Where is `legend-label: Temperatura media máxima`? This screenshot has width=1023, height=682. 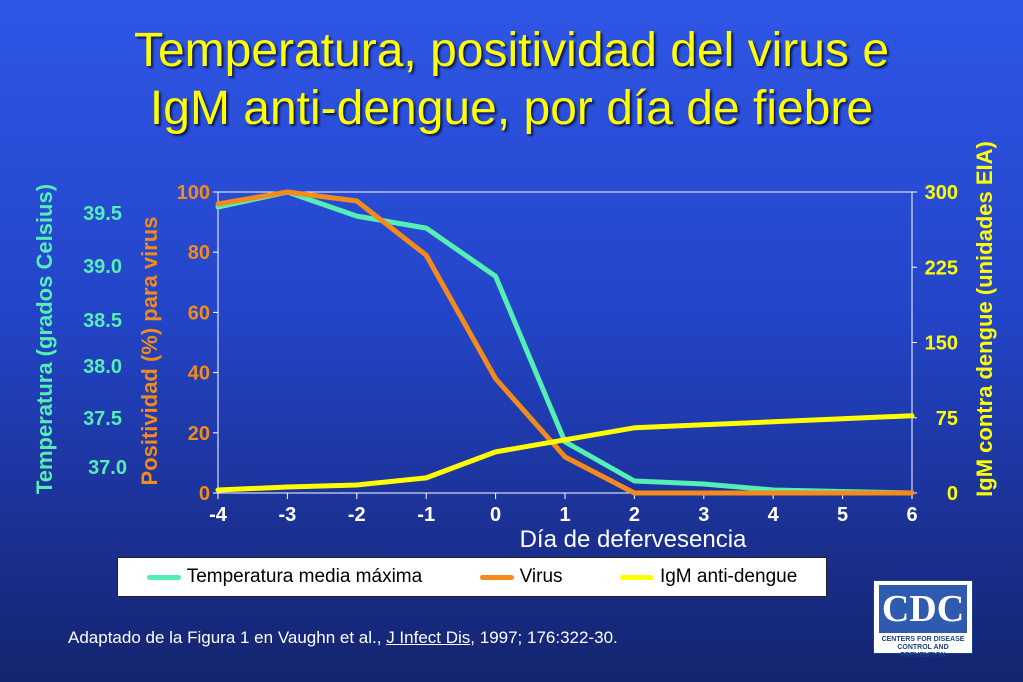
legend-label: Temperatura media máxima is located at coordinates (304, 576).